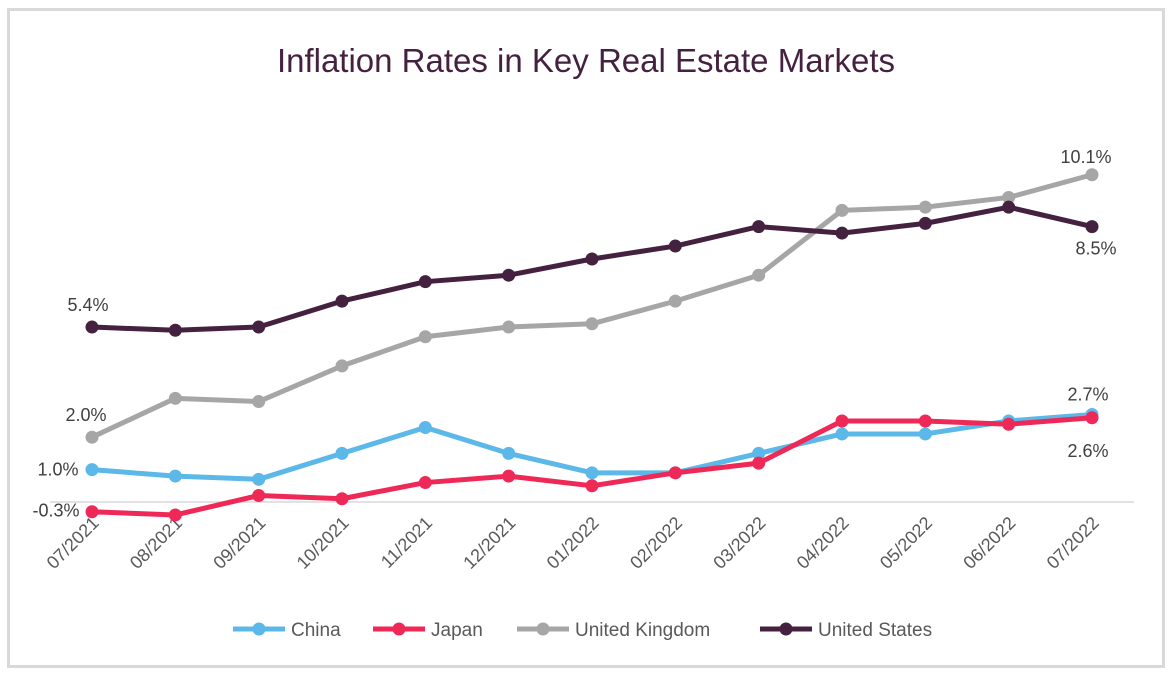  What do you see at coordinates (906, 543) in the screenshot?
I see `x-tick-label: 05/2022` at bounding box center [906, 543].